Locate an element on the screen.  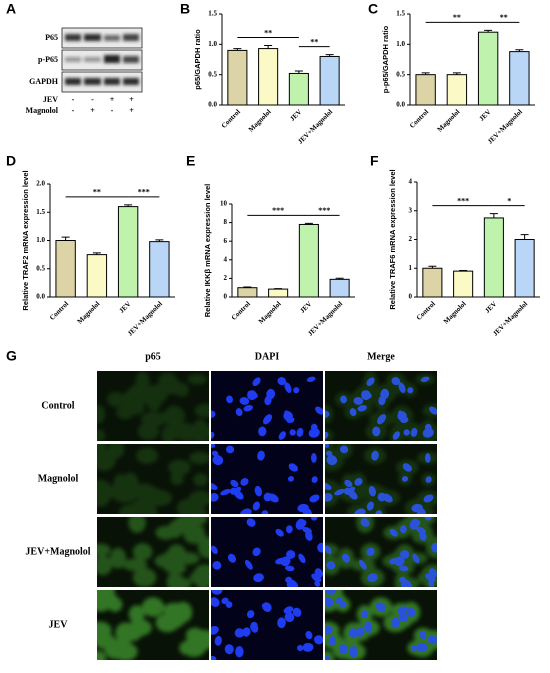
significance-label: * is located at coordinates (509, 200).